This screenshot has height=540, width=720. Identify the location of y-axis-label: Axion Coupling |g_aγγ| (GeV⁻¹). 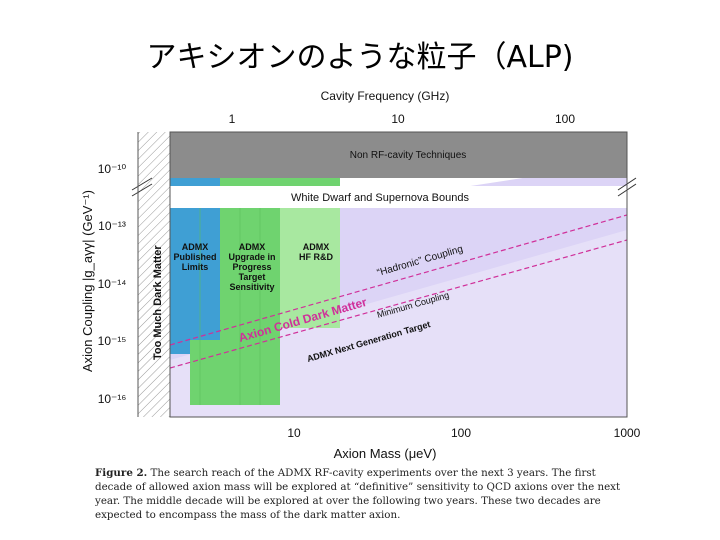
(87, 281).